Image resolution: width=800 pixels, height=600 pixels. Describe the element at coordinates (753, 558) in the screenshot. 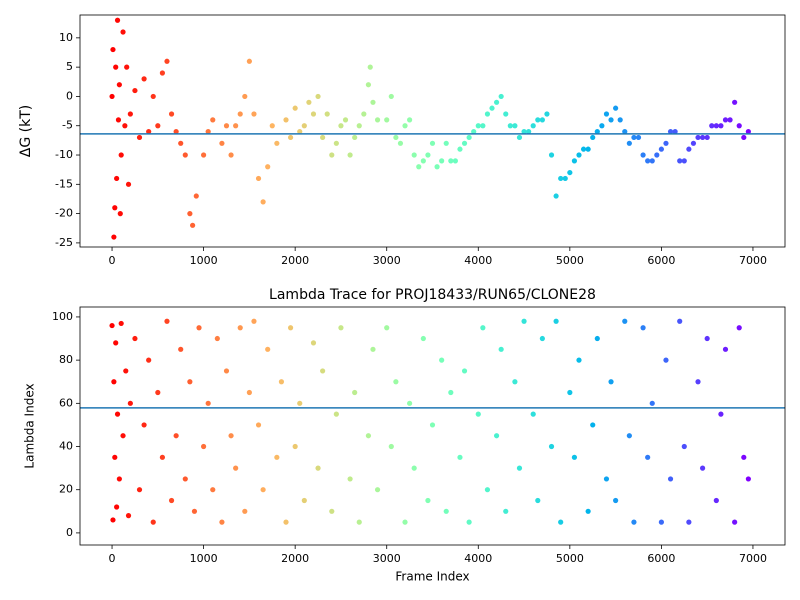

I see `x-tick-label: 7000` at that location.